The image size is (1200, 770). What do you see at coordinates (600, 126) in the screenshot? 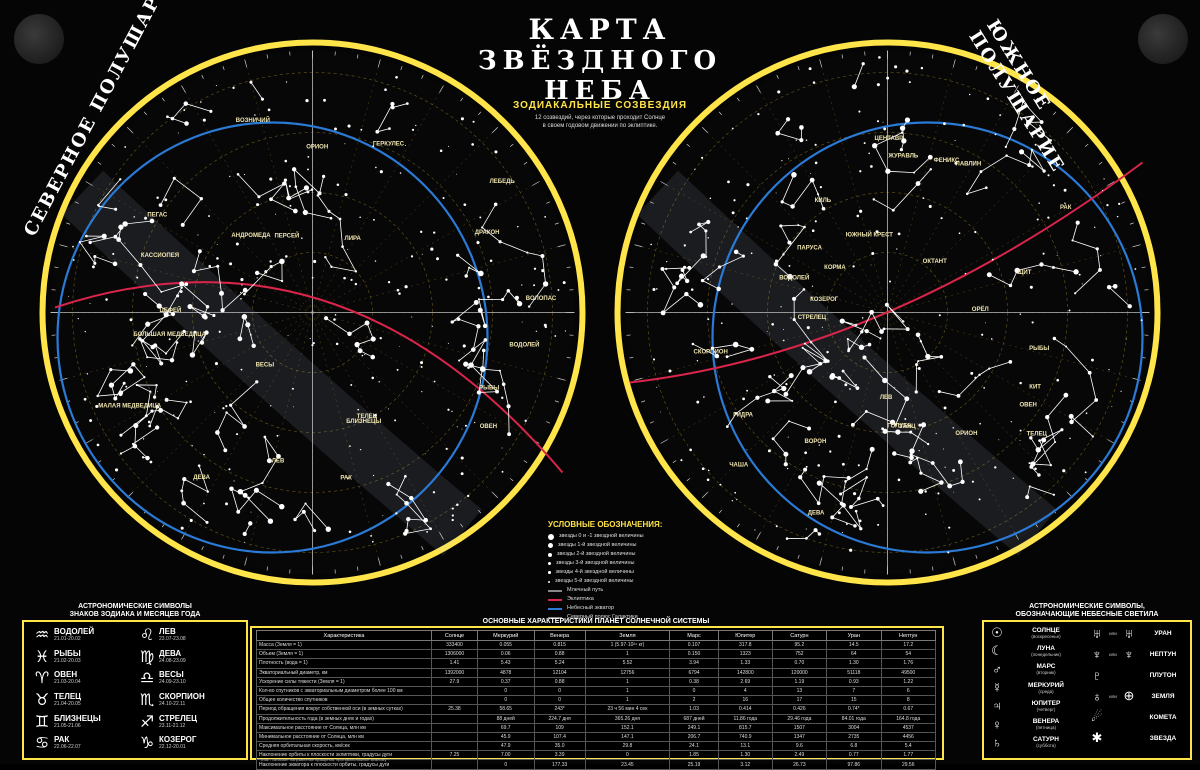
I see `zodiacal-text-2: в своем годовом движении по эклиптике.` at bounding box center [600, 126].